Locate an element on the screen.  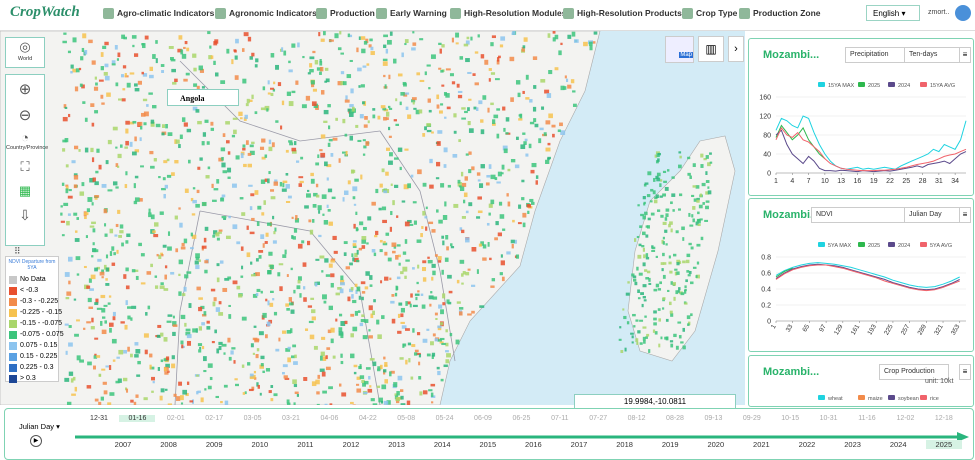
zoom-out: ⊖ is located at coordinates (25, 115).